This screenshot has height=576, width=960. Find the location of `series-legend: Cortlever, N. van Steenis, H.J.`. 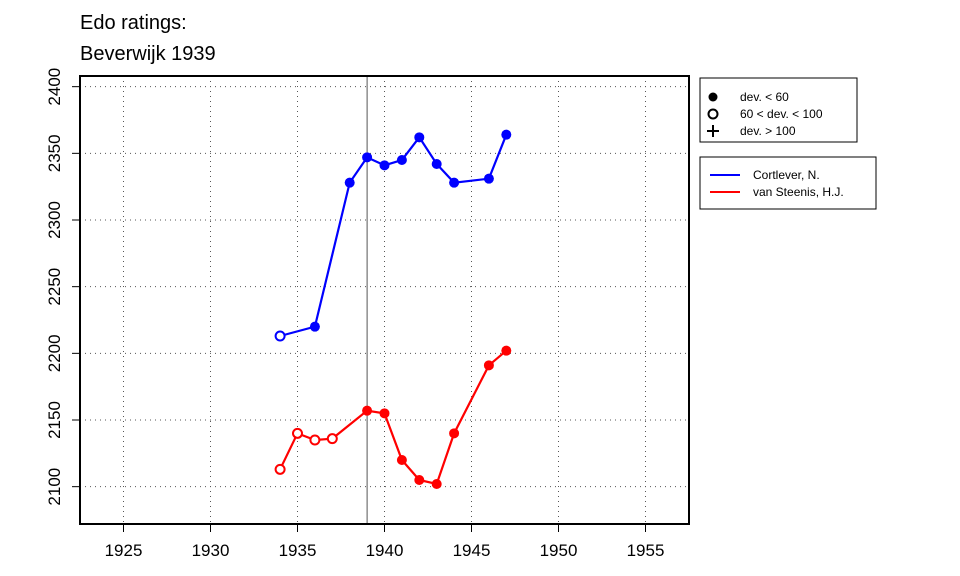

series-legend: Cortlever, N. van Steenis, H.J. is located at coordinates (788, 183).